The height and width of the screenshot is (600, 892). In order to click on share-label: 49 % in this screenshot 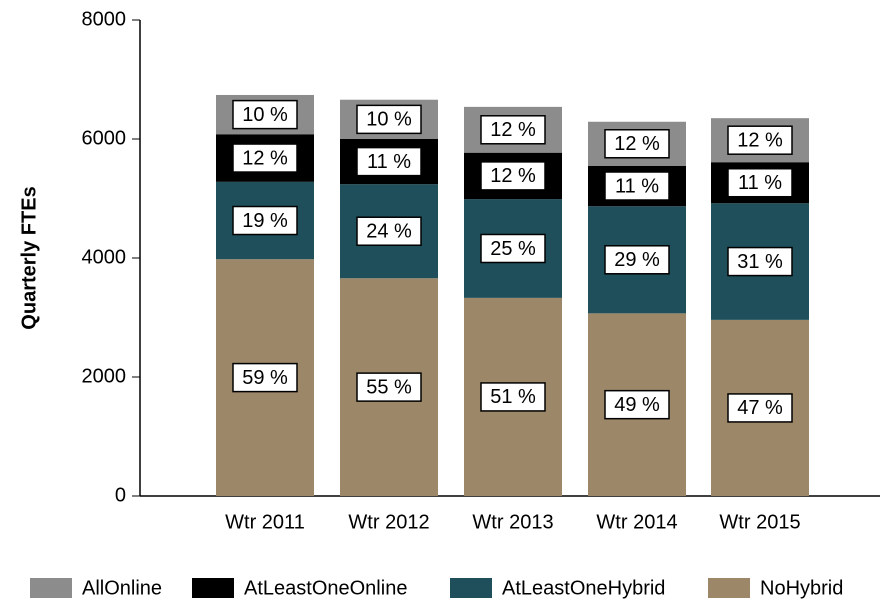, I will do `click(637, 405)`.